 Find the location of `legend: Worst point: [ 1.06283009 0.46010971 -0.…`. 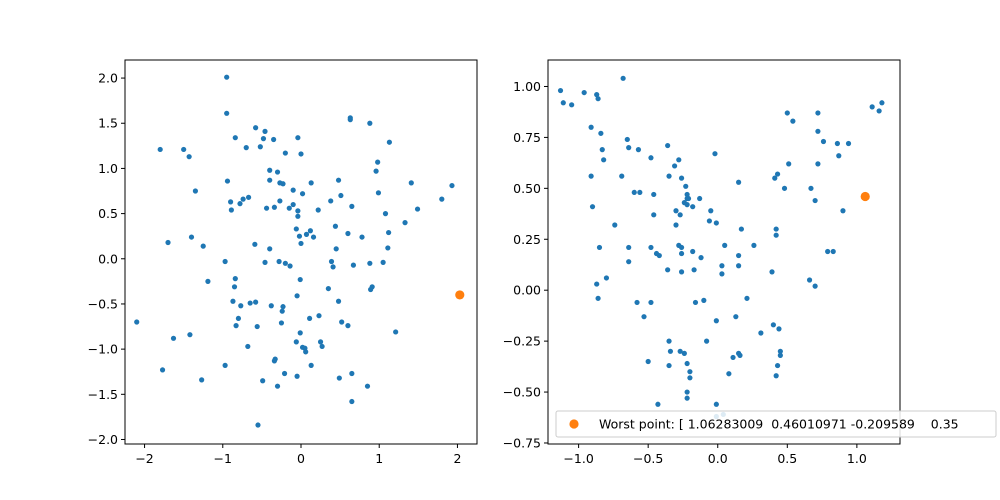

legend: Worst point: [ 1.06283009 0.46010971 -0.… is located at coordinates (776, 424).